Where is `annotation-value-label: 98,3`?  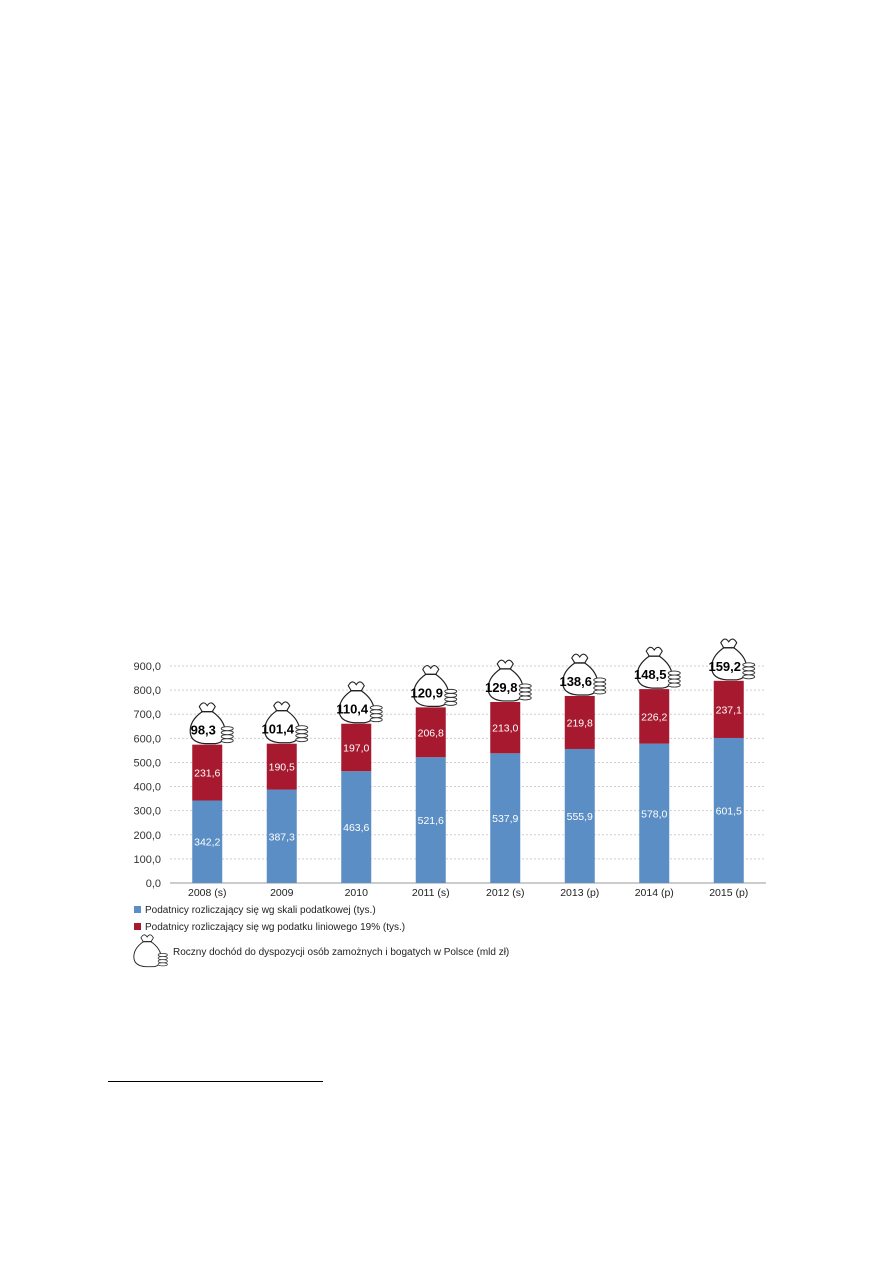
annotation-value-label: 98,3 is located at coordinates (203, 730).